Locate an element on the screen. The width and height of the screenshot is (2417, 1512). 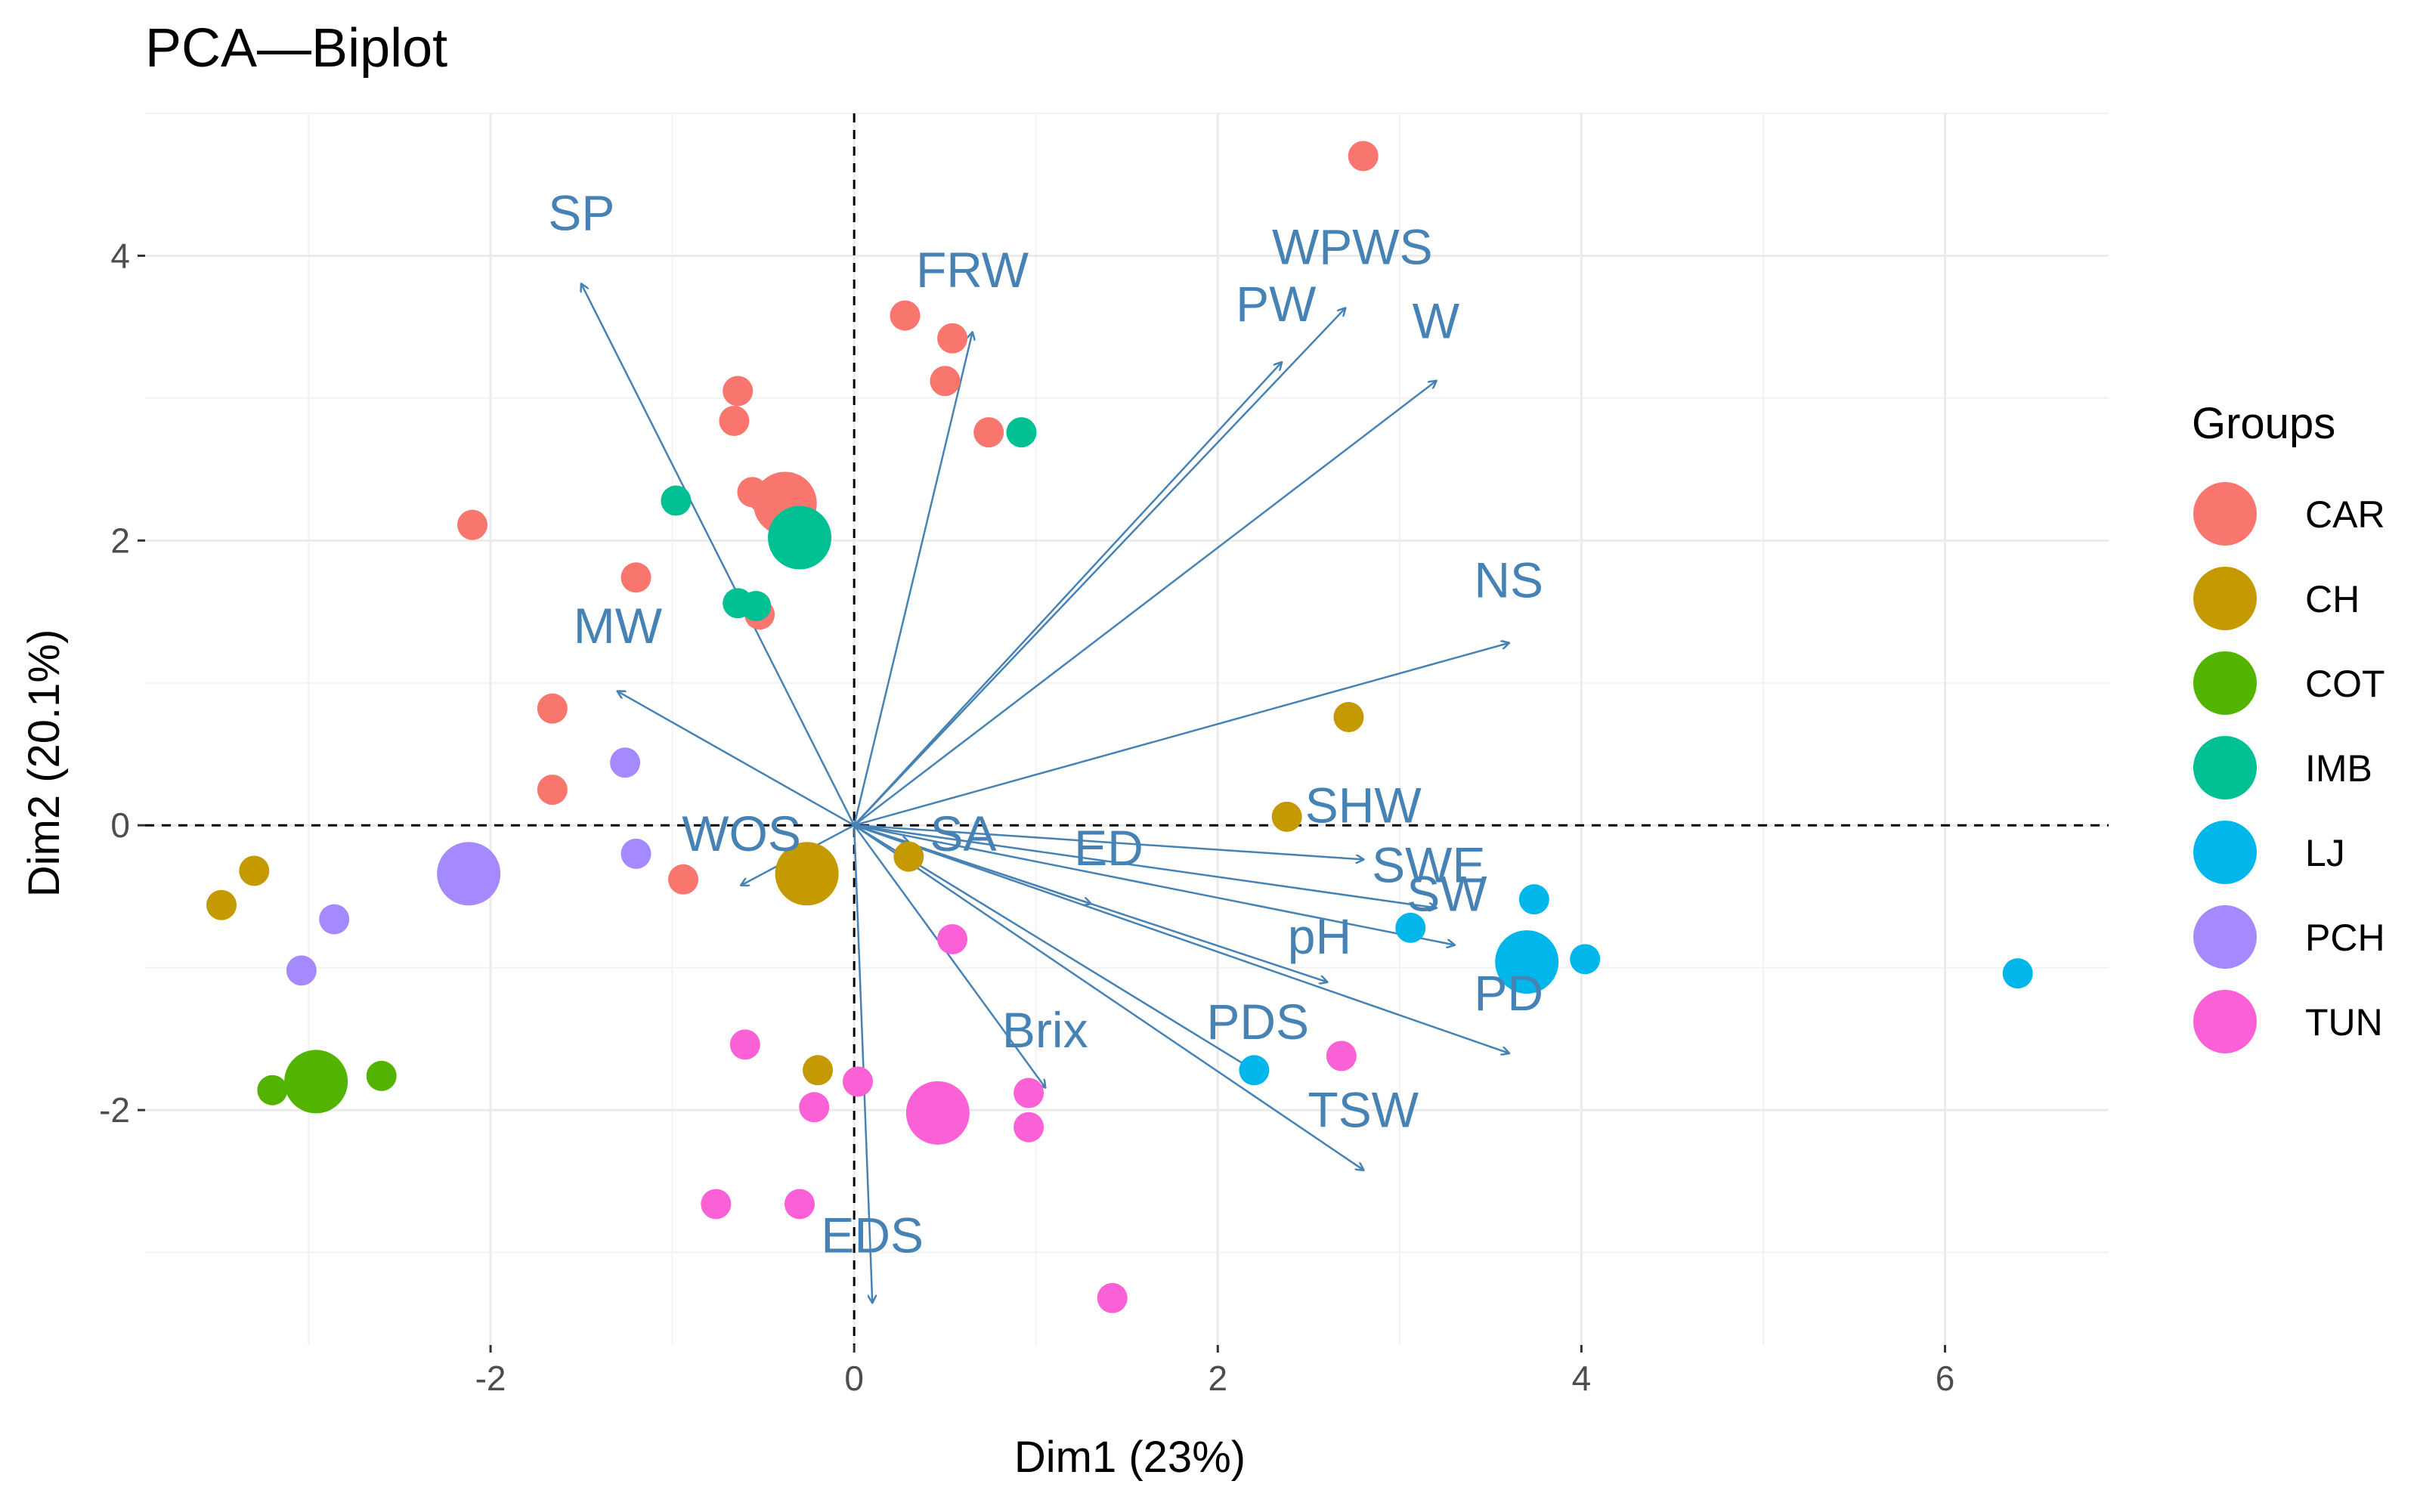
y-tick-label: 4 is located at coordinates (120, 255).